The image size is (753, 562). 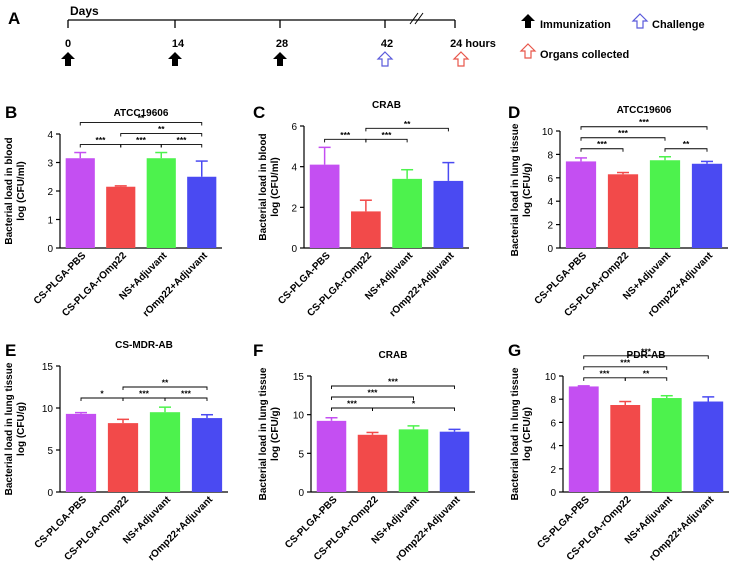 What do you see at coordinates (419, 18) in the screenshot?
I see `axis-break-mark` at bounding box center [419, 18].